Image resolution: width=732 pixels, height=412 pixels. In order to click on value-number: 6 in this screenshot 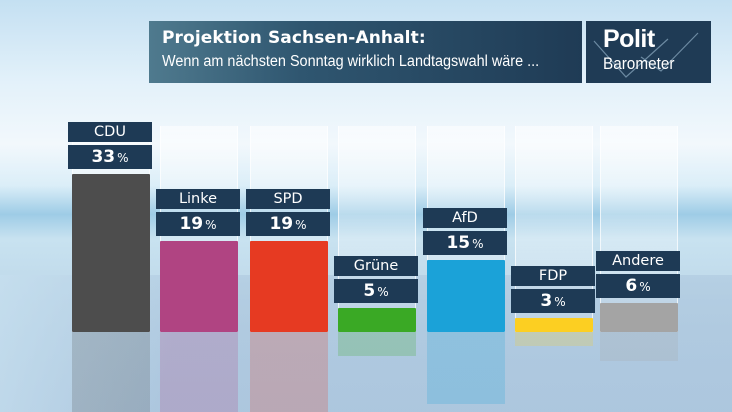, I will do `click(631, 286)`.